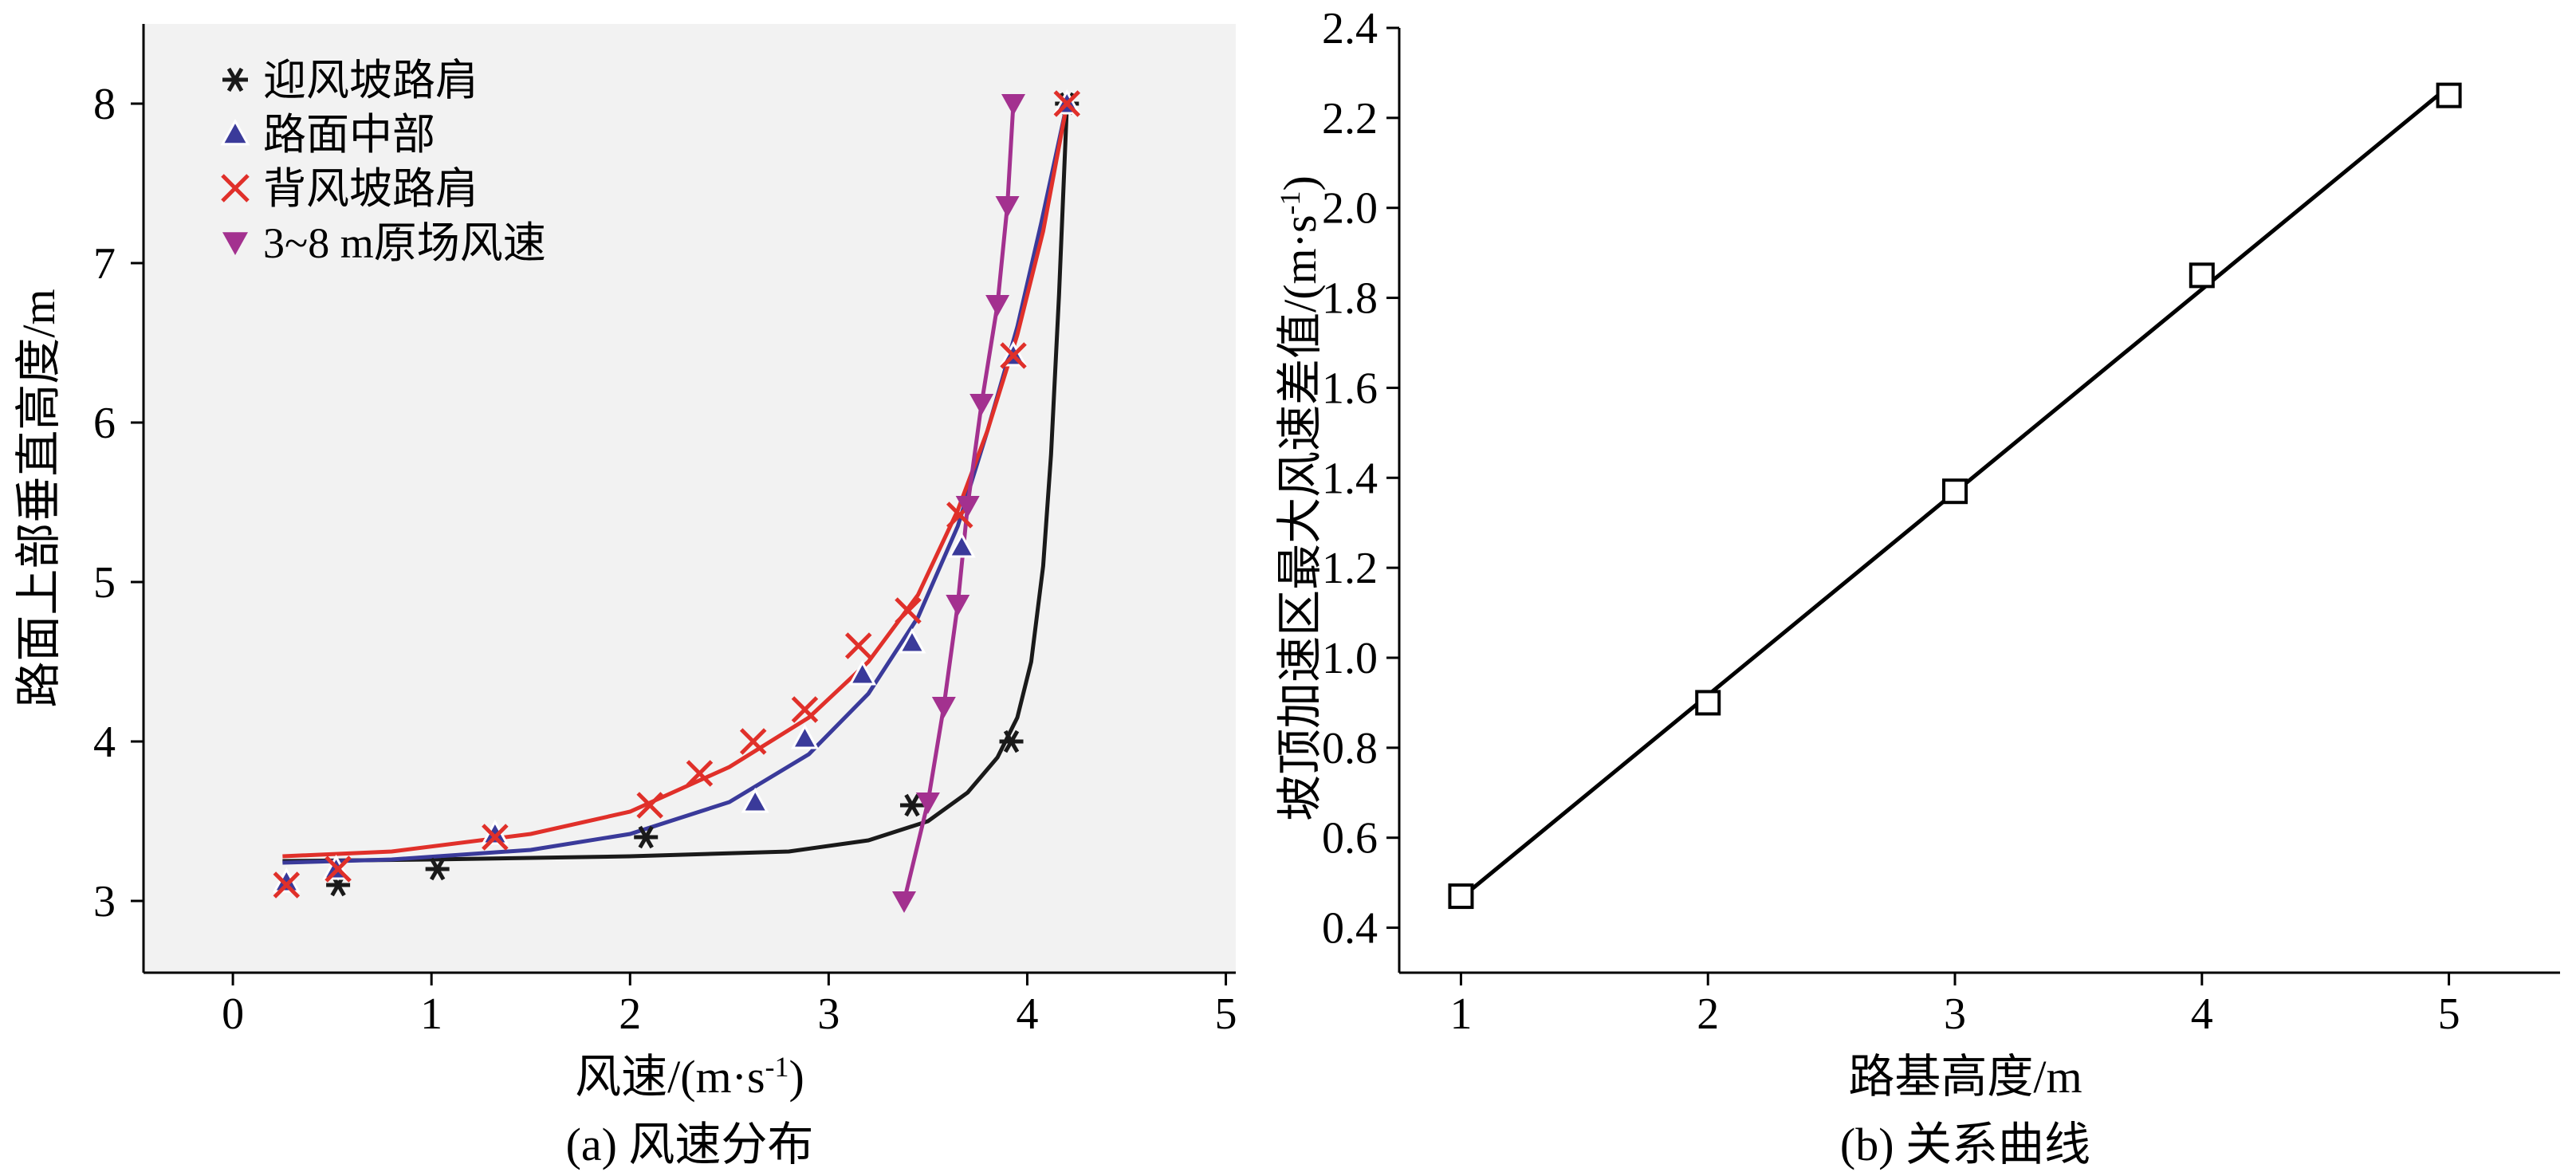  What do you see at coordinates (431, 1014) in the screenshot?
I see `x-tick-label-a: 1` at bounding box center [431, 1014].